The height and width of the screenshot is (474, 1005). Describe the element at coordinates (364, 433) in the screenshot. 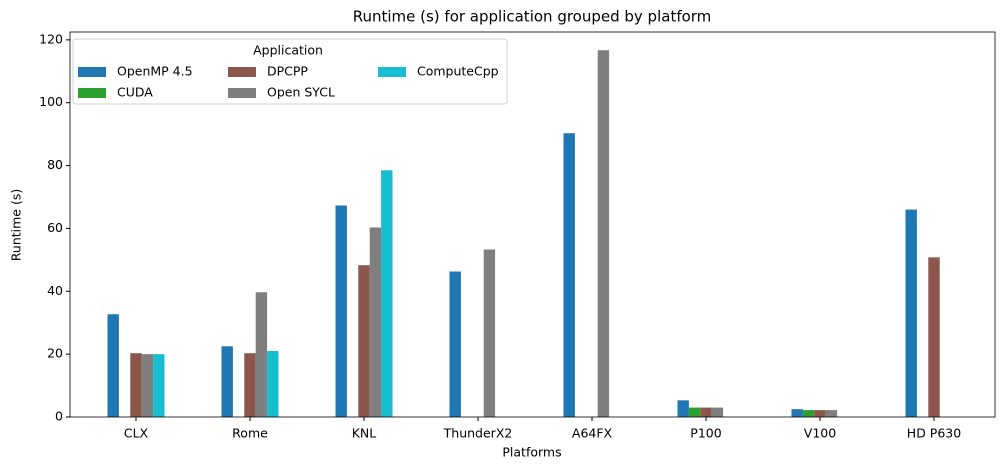

I see `x-tick-label: KNL` at that location.